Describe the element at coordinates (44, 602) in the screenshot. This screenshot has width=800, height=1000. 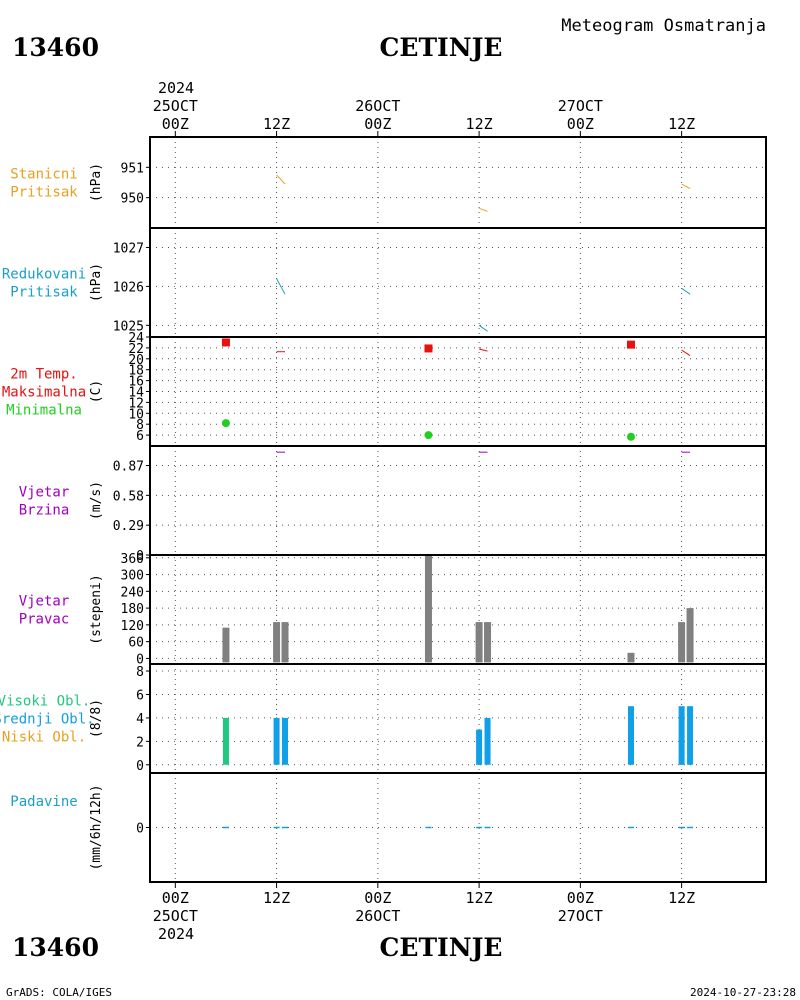
I see `panel-label: Vjetar` at that location.